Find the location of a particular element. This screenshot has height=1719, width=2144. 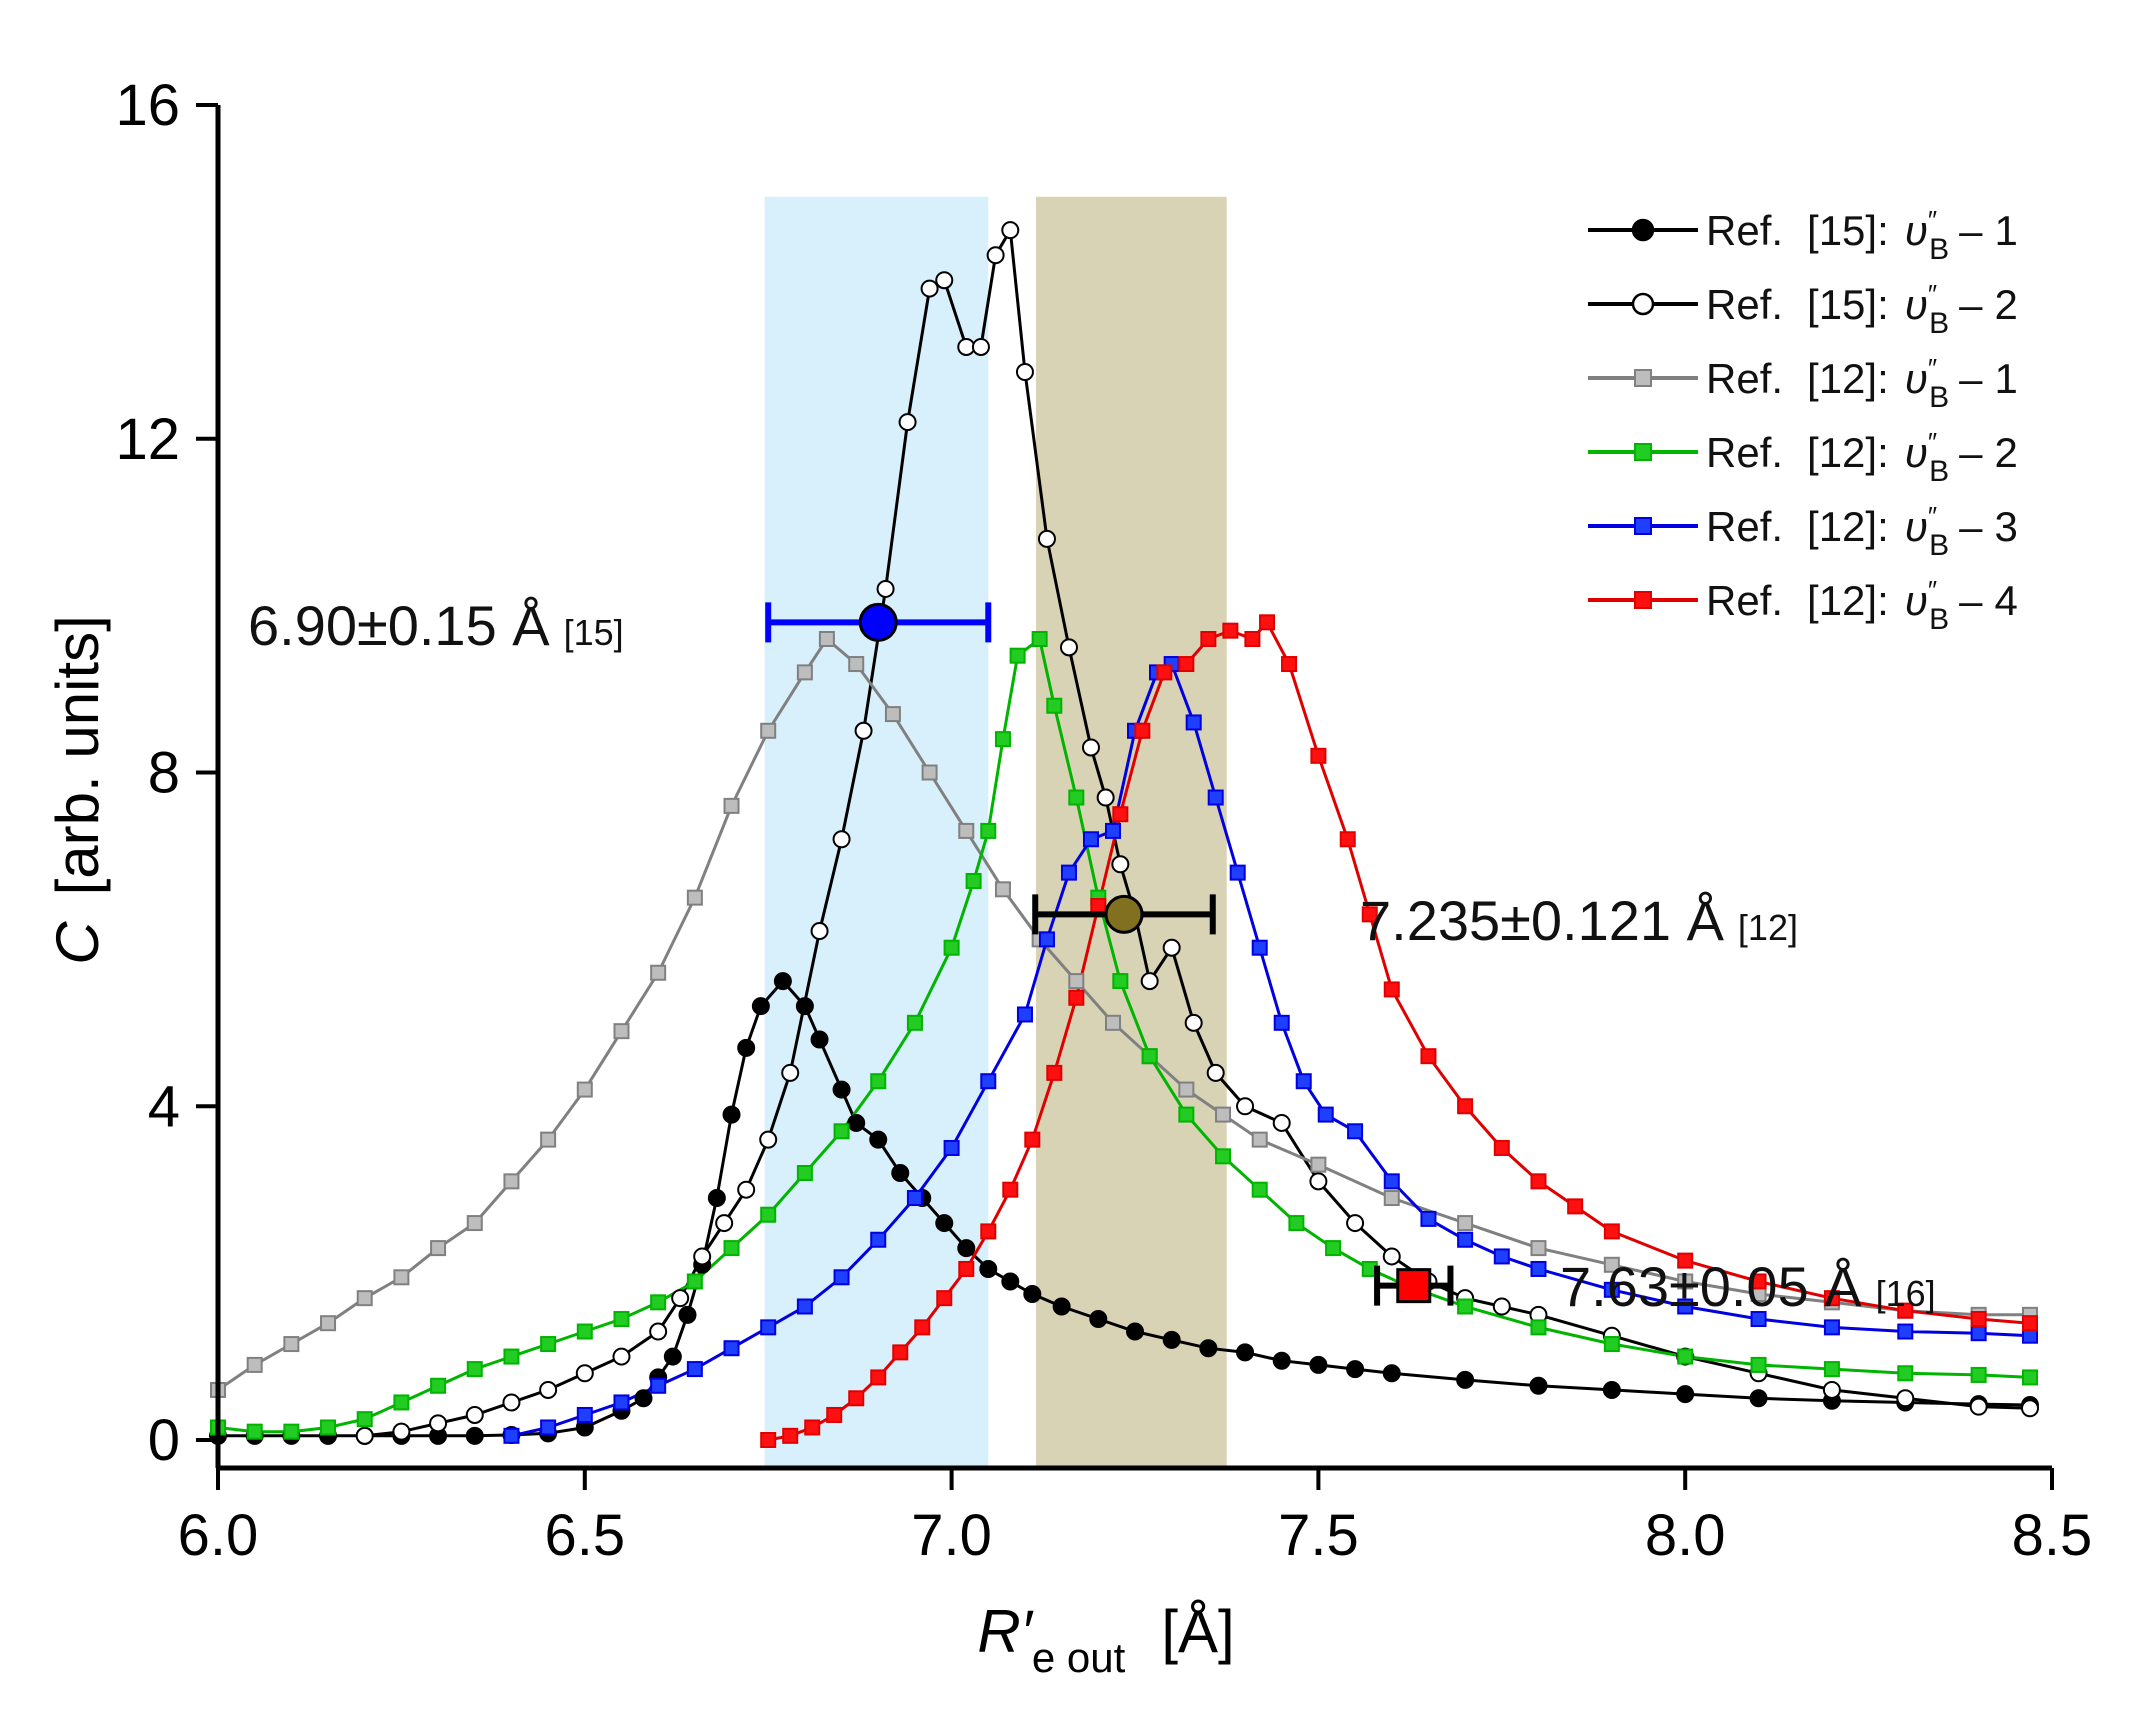

x-tick-label: 7.0 is located at coordinates (951, 1535).